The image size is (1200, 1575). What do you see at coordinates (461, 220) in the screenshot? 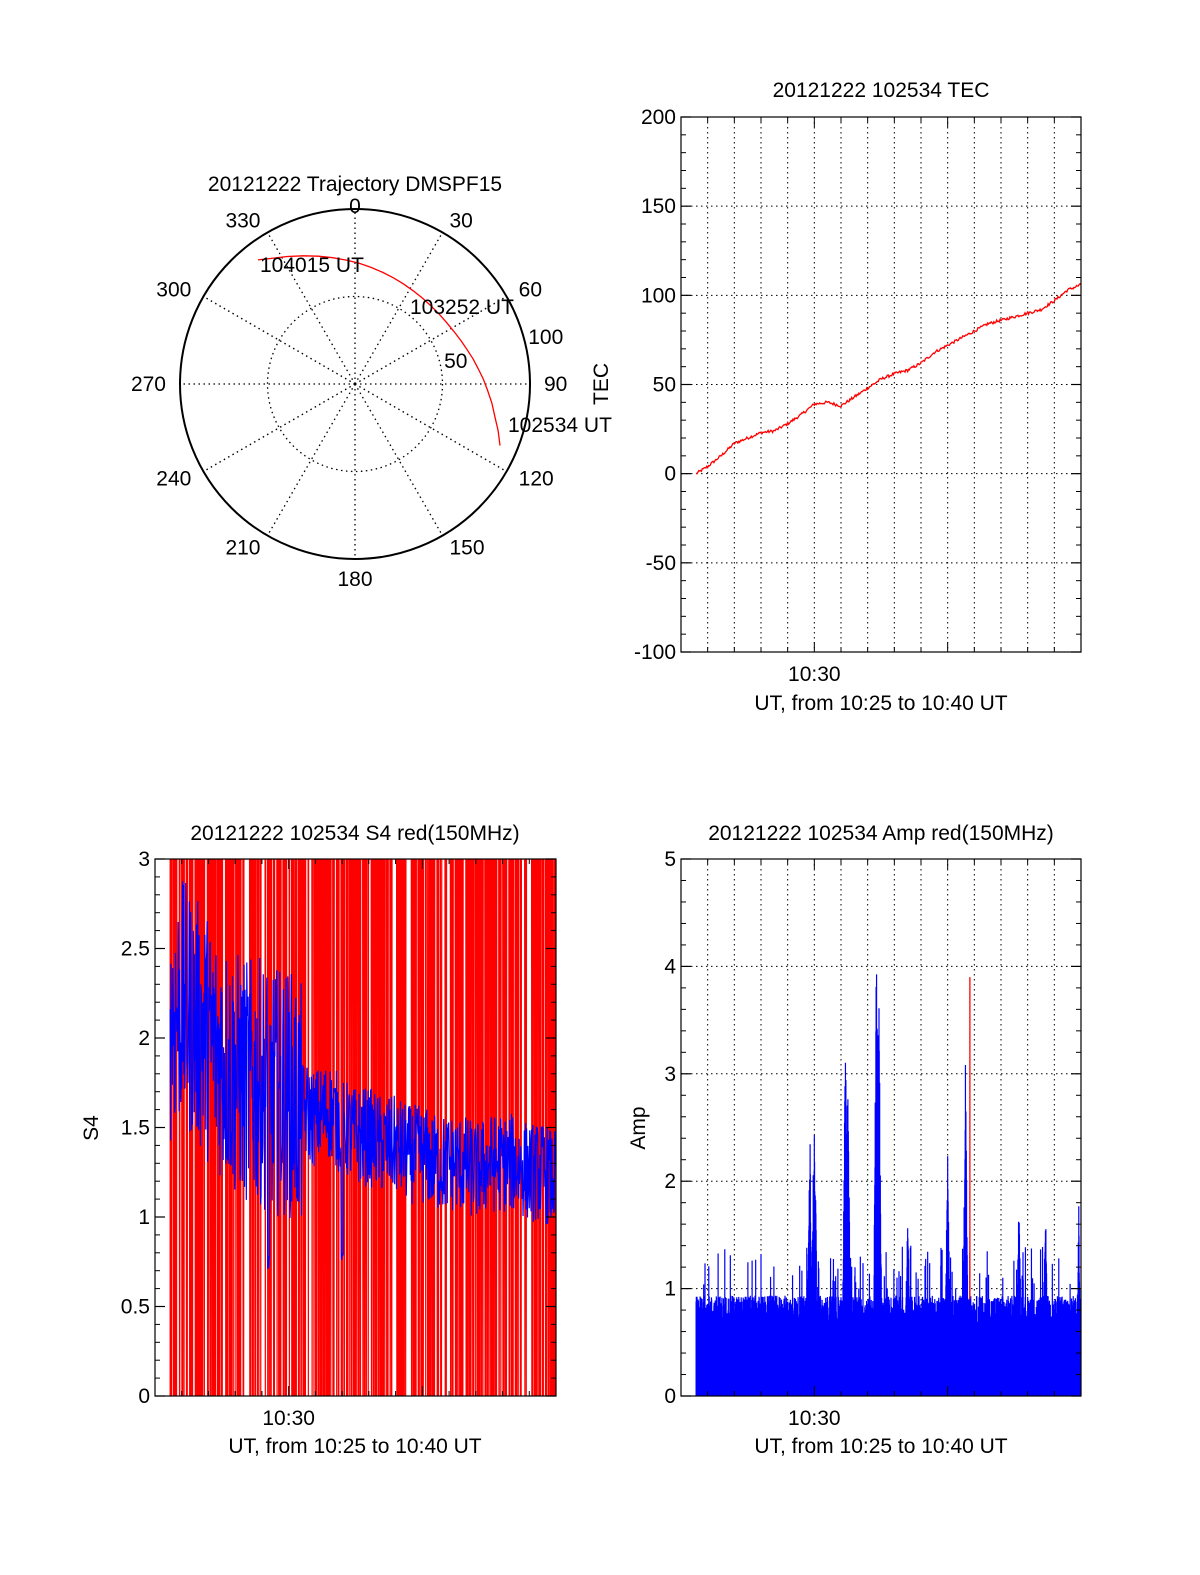
I see `polar-angle-label: 30` at bounding box center [461, 220].